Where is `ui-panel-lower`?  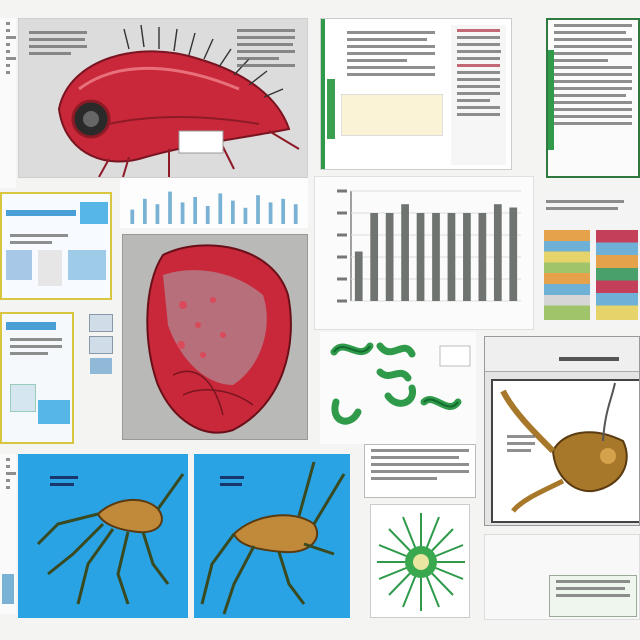 ui-panel-lower is located at coordinates (37, 378).